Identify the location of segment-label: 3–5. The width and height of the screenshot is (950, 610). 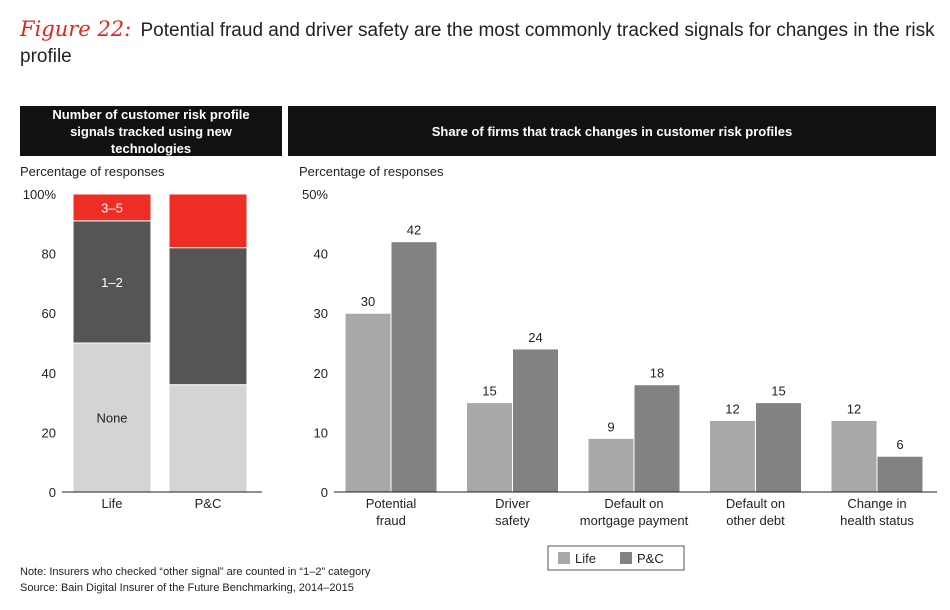
(112, 207).